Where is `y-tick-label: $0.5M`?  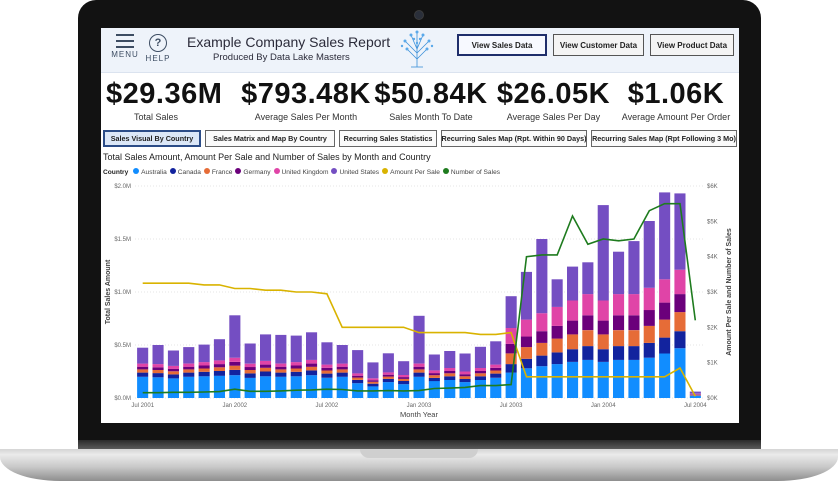 y-tick-label: $0.5M is located at coordinates (122, 346).